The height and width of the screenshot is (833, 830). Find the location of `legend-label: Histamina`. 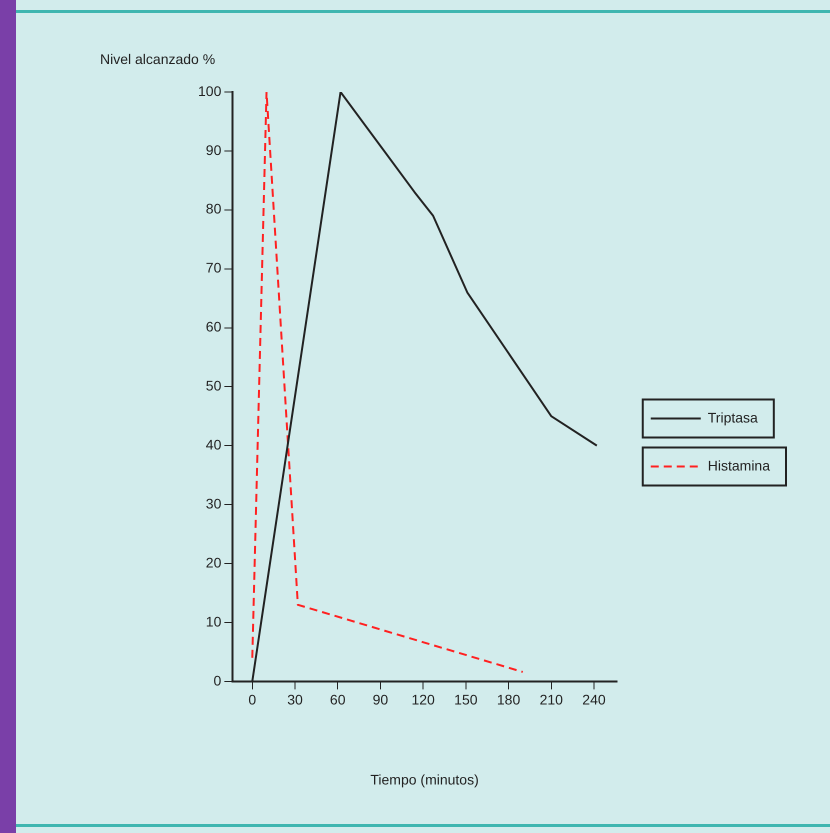

legend-label: Histamina is located at coordinates (739, 465).